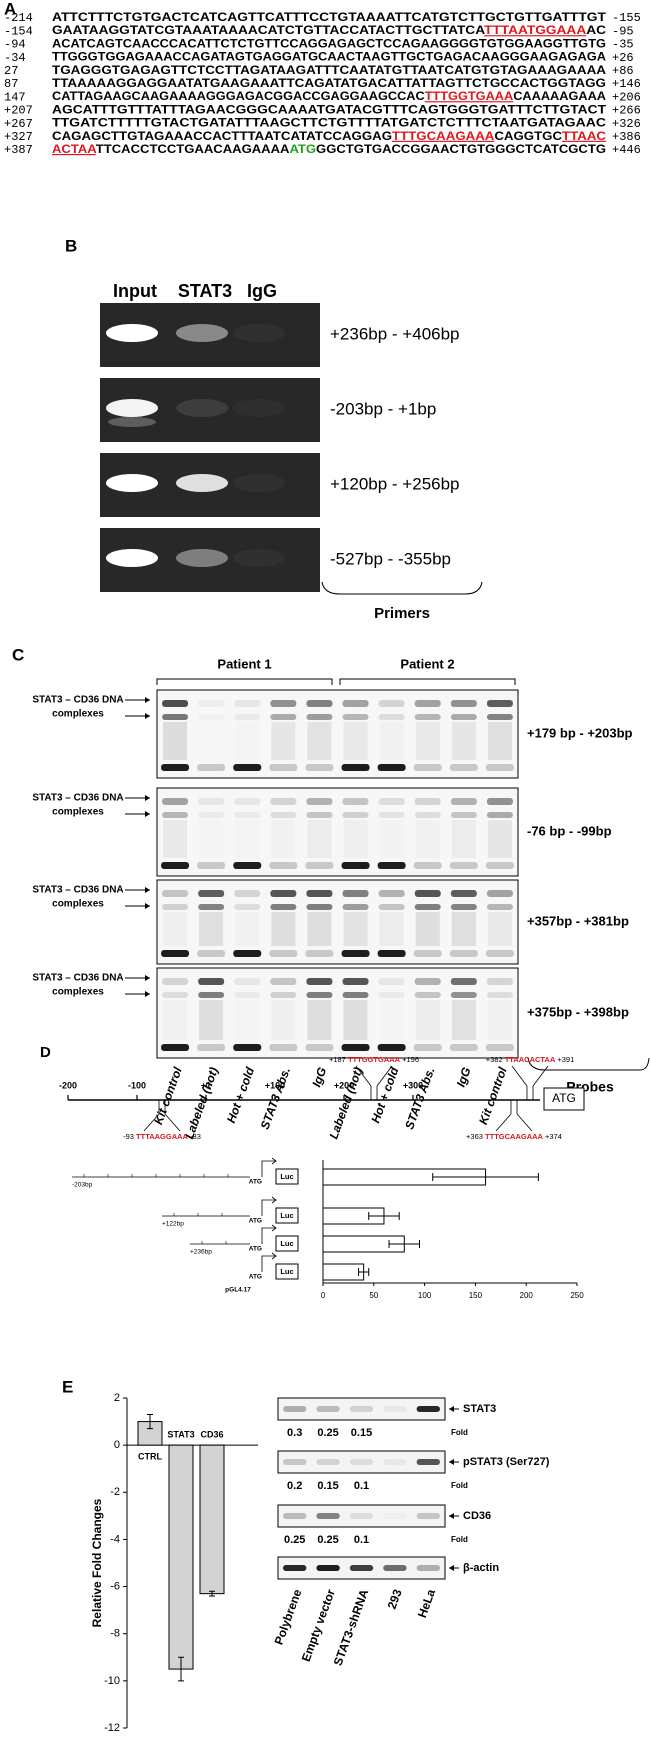  What do you see at coordinates (337, 832) in the screenshot?
I see `blot` at bounding box center [337, 832].